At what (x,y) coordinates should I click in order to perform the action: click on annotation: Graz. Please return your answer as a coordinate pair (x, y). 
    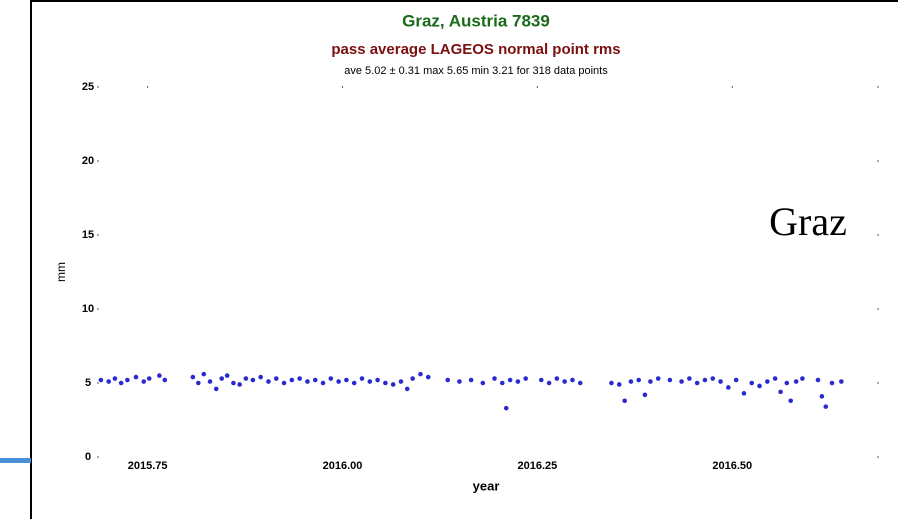
    Looking at the image, I should click on (808, 221).